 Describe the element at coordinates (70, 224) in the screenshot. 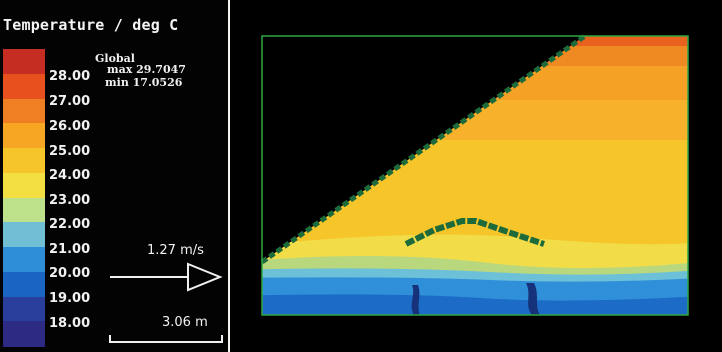

I see `colorbar-label: 22.00` at that location.